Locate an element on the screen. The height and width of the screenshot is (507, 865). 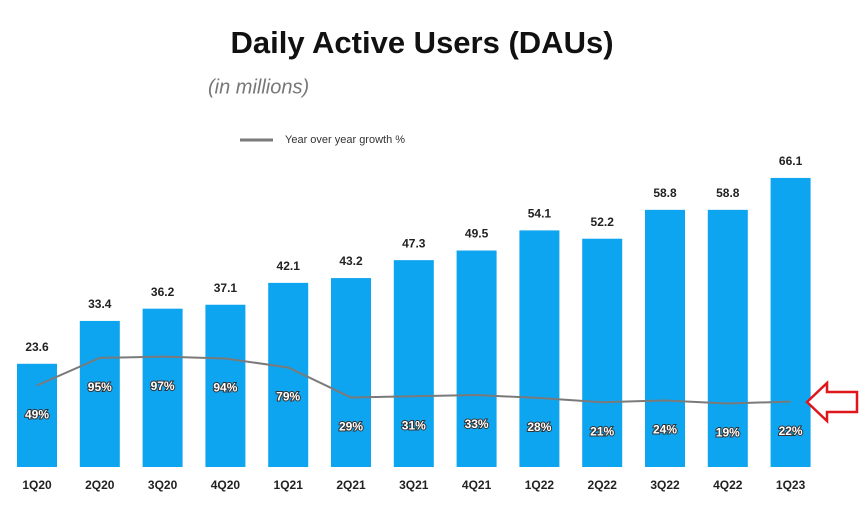
value-label: 23.6 is located at coordinates (37, 347).